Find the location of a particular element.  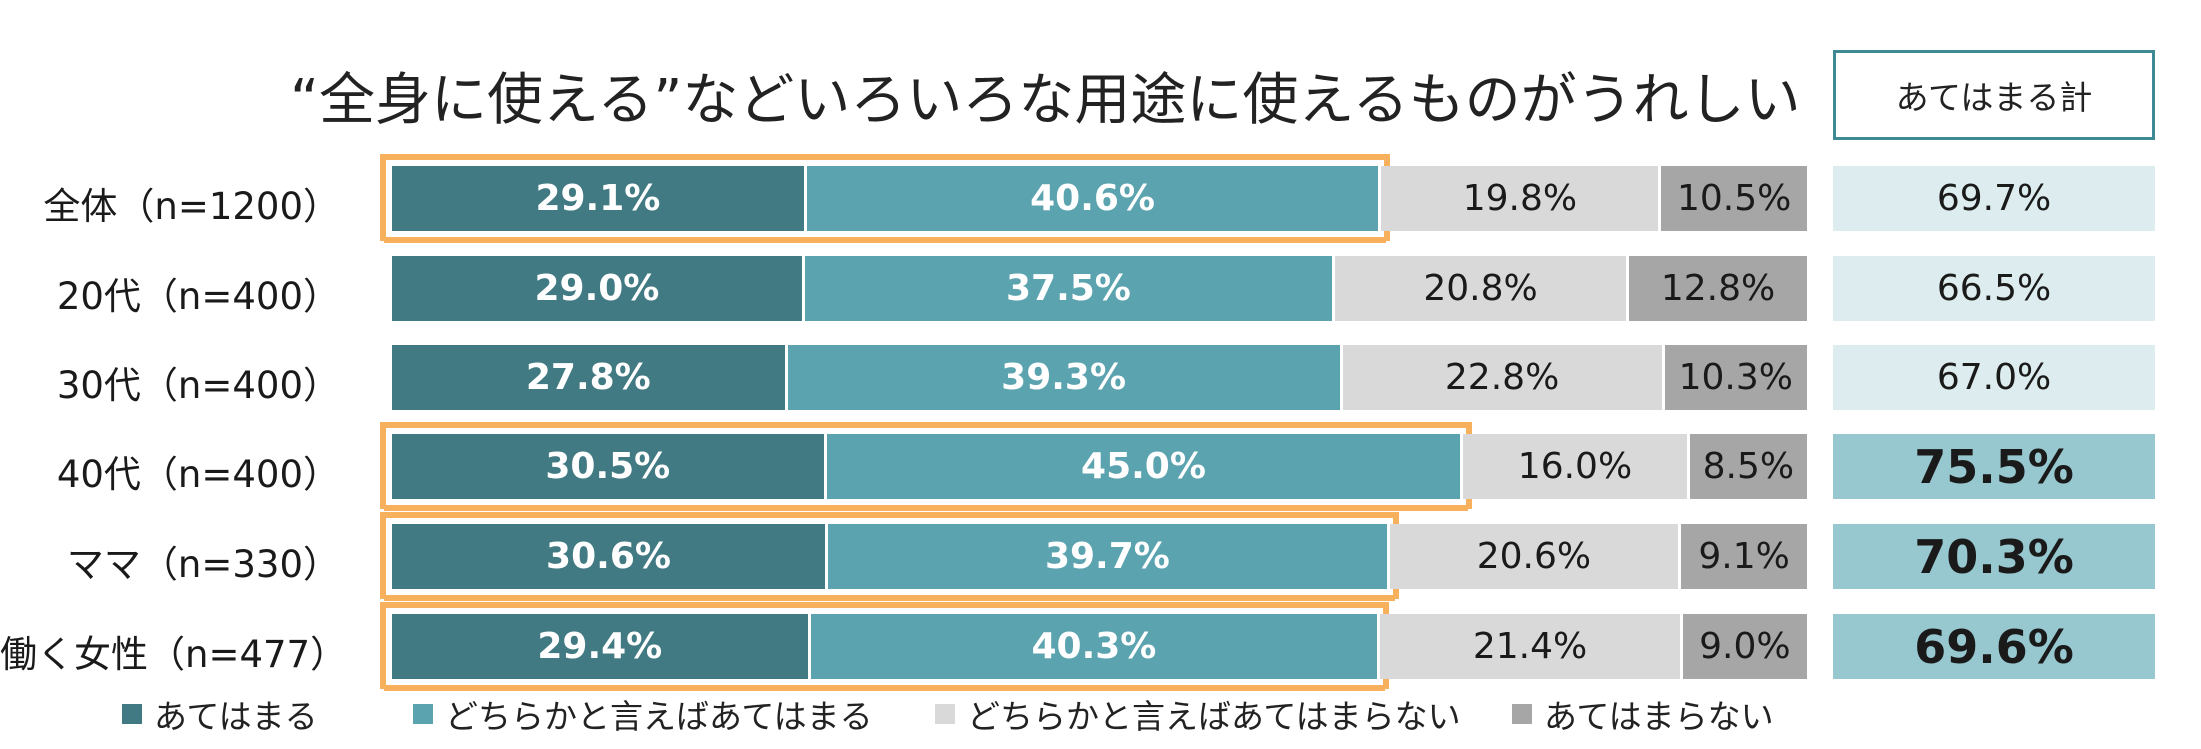

data-label: 9.0% is located at coordinates (1745, 646).